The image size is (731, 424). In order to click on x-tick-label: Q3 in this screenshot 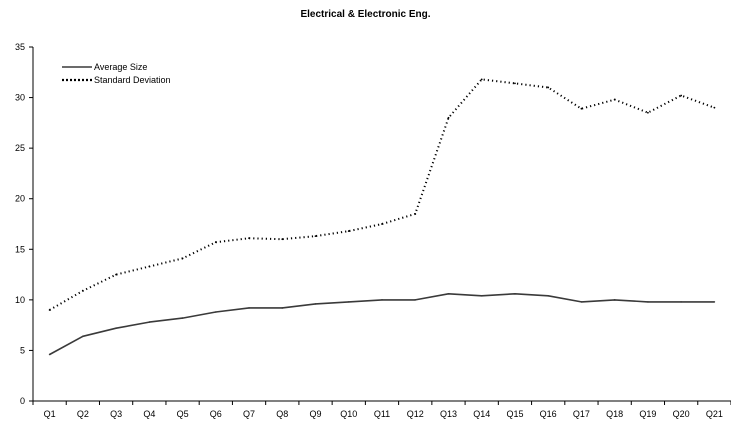, I will do `click(116, 414)`.